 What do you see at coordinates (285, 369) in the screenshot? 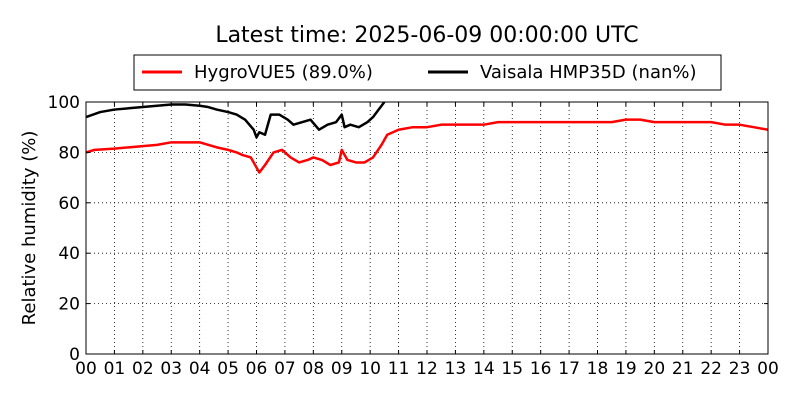
I see `x-tick-label: 07` at bounding box center [285, 369].